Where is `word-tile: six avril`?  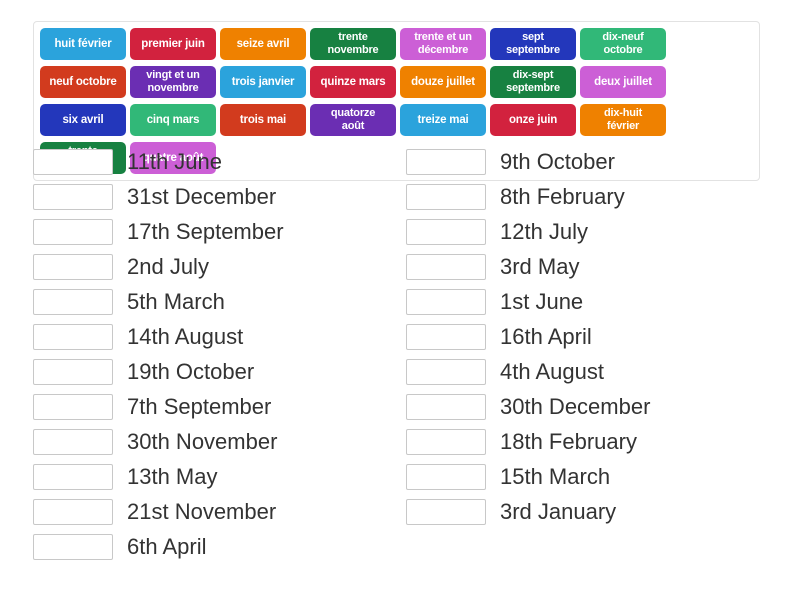 word-tile: six avril is located at coordinates (83, 120).